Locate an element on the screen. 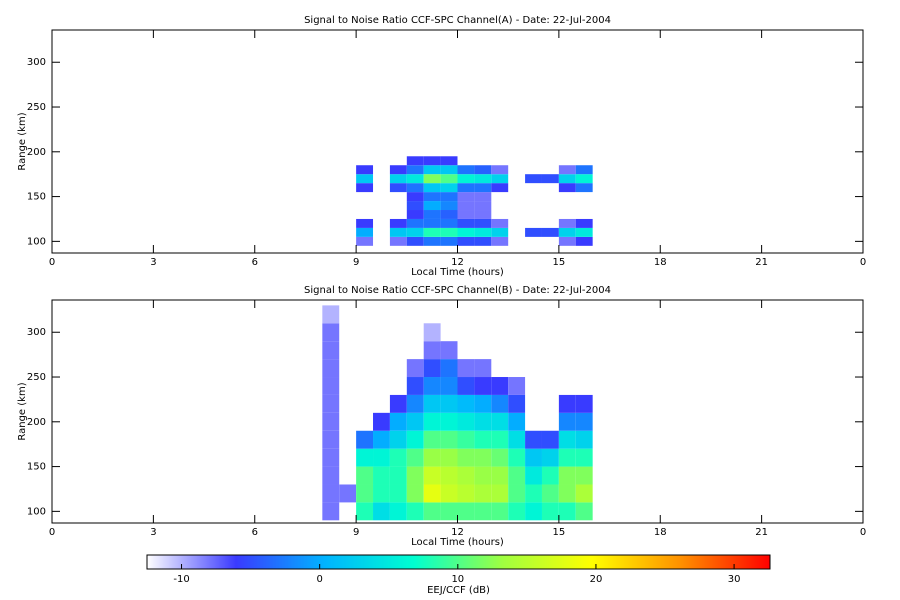  y-tick-label: 100 is located at coordinates (36, 241).